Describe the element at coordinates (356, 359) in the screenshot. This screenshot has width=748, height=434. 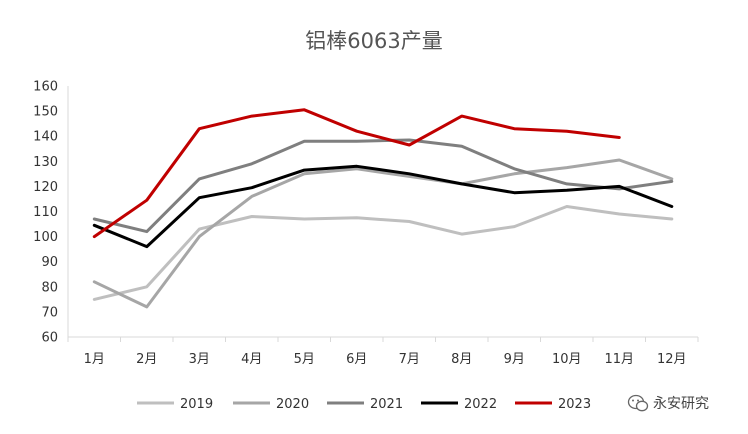
I see `x-tick-label: 6月` at that location.